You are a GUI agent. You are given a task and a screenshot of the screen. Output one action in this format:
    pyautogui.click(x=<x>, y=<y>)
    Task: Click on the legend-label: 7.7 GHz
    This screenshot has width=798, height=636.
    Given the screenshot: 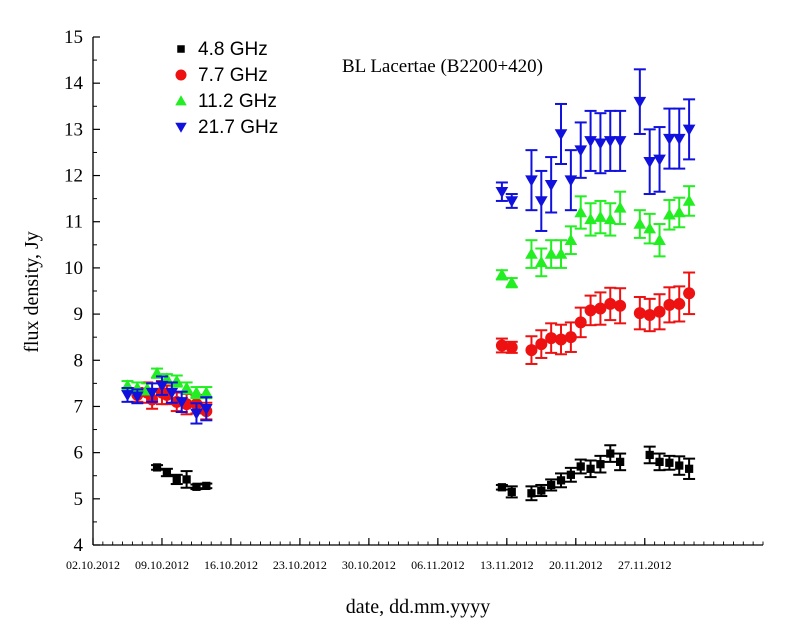 What is the action you would take?
    pyautogui.click(x=233, y=75)
    